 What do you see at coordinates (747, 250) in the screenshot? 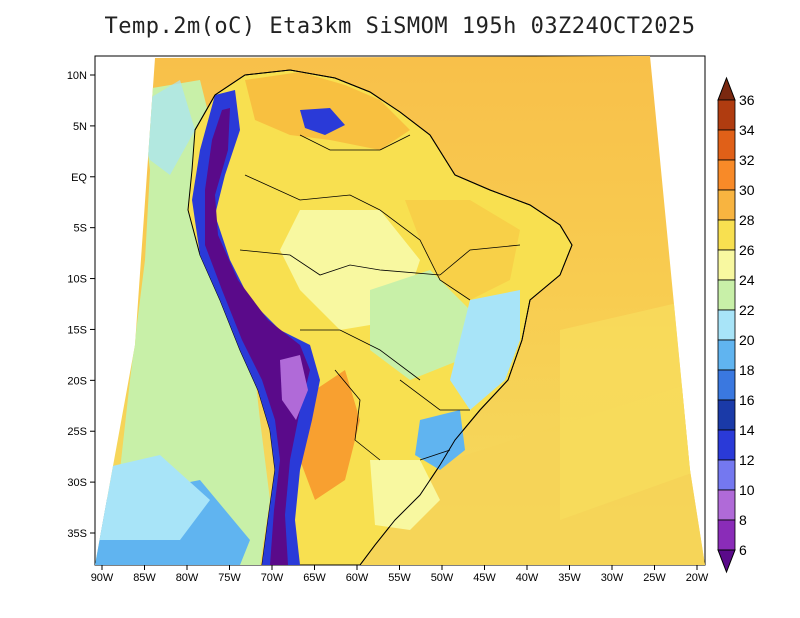
I see `colorbar-level-label: 26` at bounding box center [747, 250].